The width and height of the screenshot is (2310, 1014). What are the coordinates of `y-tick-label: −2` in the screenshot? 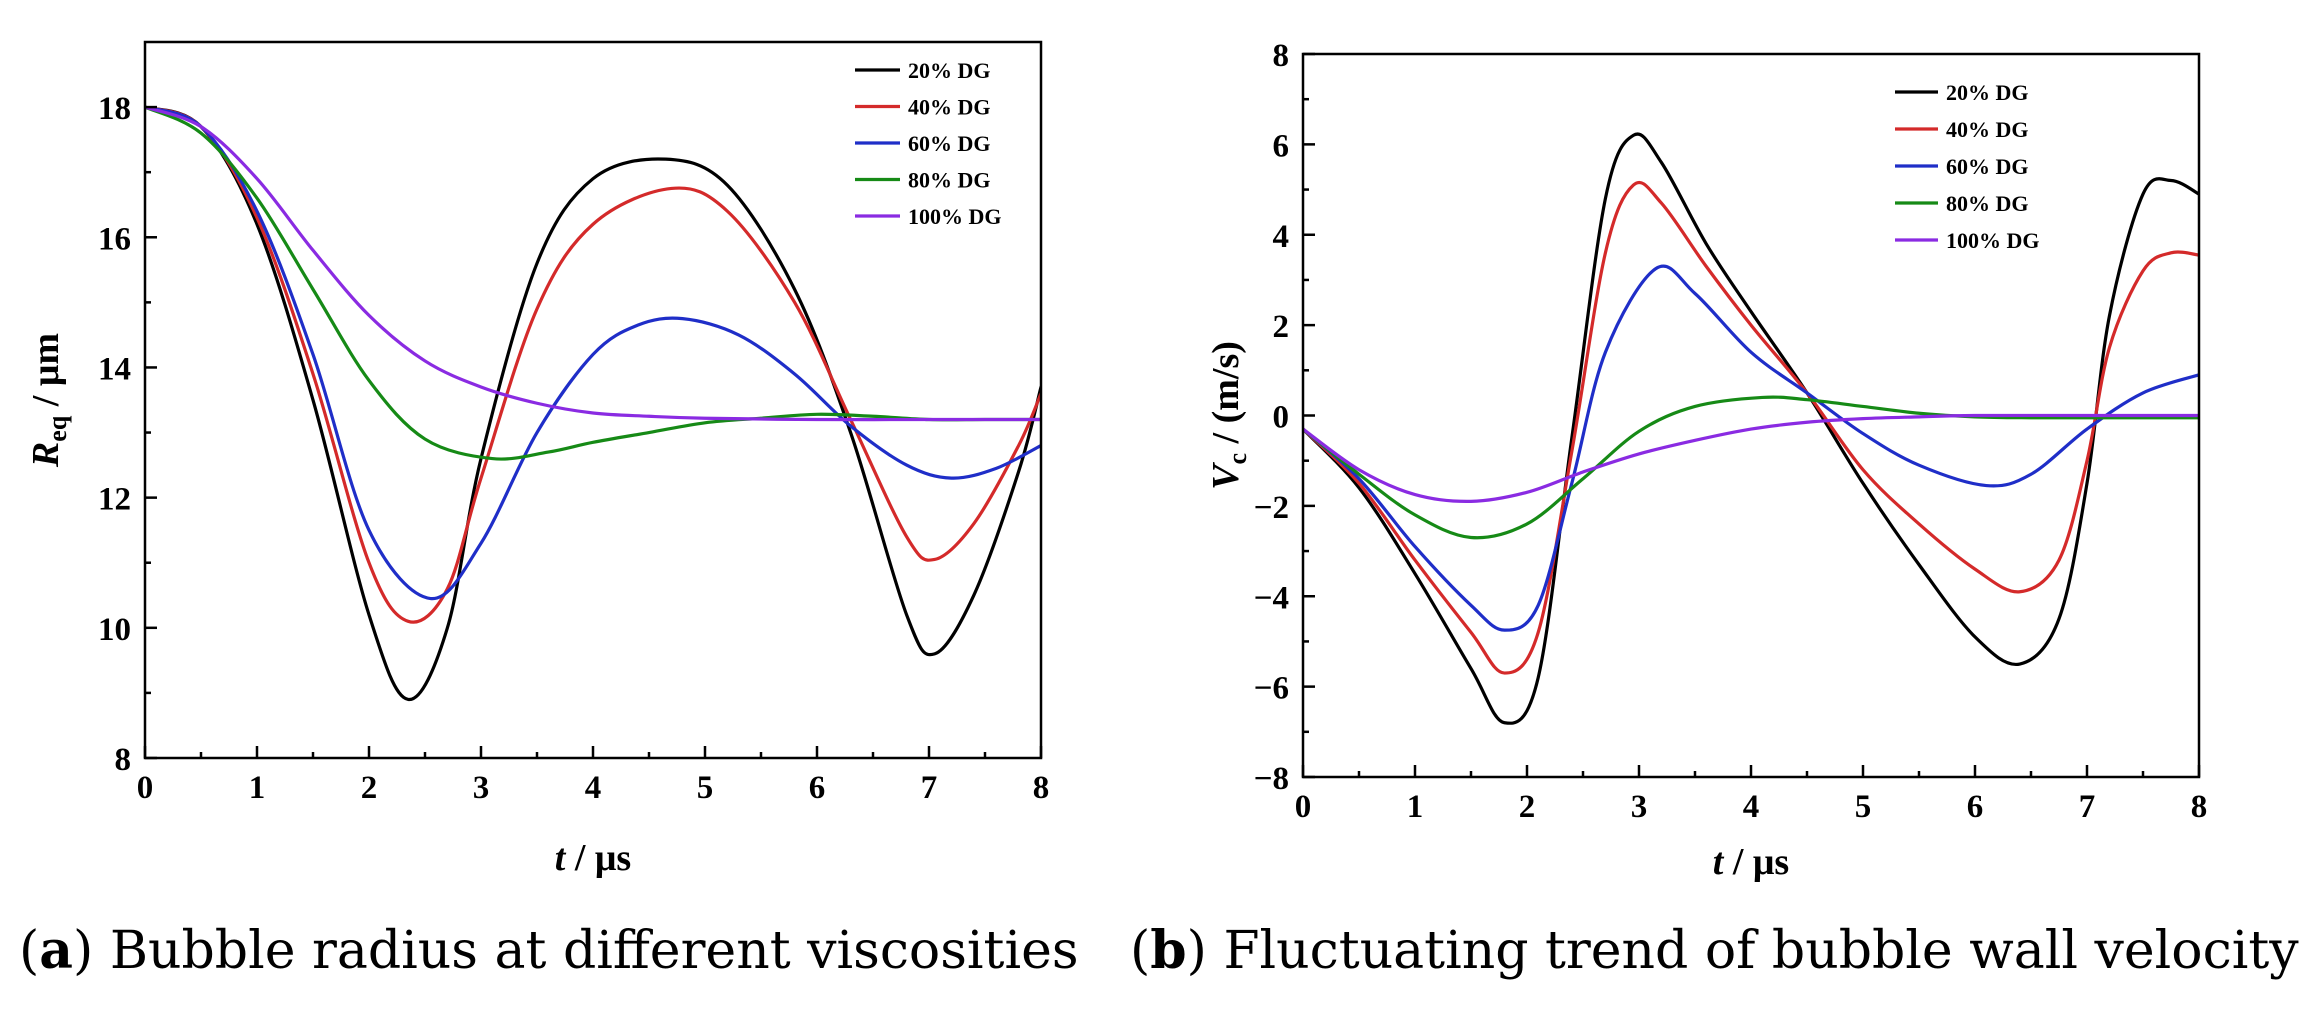 It's located at (1271, 508).